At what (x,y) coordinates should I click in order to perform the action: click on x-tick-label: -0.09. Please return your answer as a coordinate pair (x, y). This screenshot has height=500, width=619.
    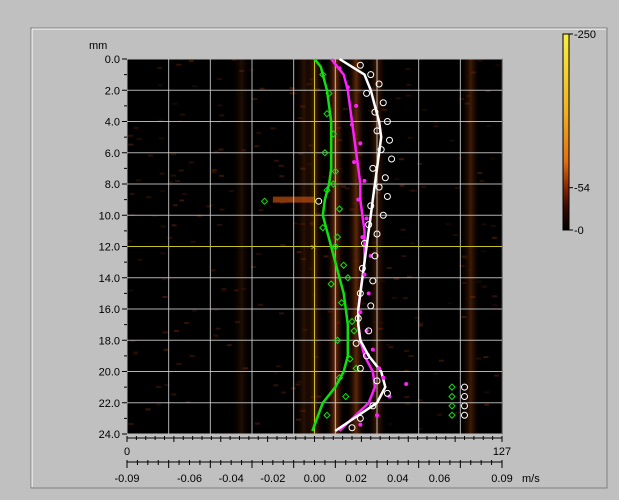
    Looking at the image, I should click on (126, 479).